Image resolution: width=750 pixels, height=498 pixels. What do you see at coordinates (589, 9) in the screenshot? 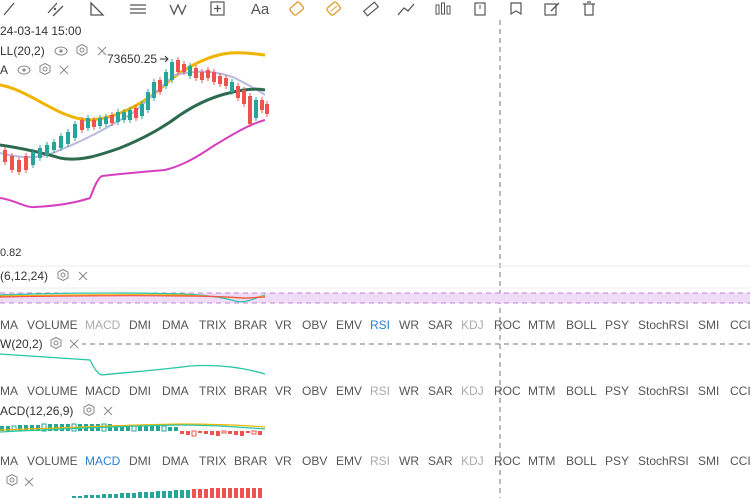
I see `delete-icon` at bounding box center [589, 9].